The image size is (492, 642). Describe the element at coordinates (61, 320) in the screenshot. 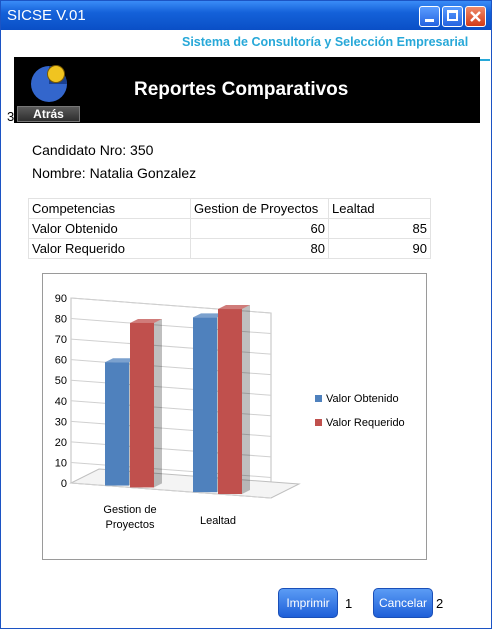

I see `y-tick-label: 80` at that location.